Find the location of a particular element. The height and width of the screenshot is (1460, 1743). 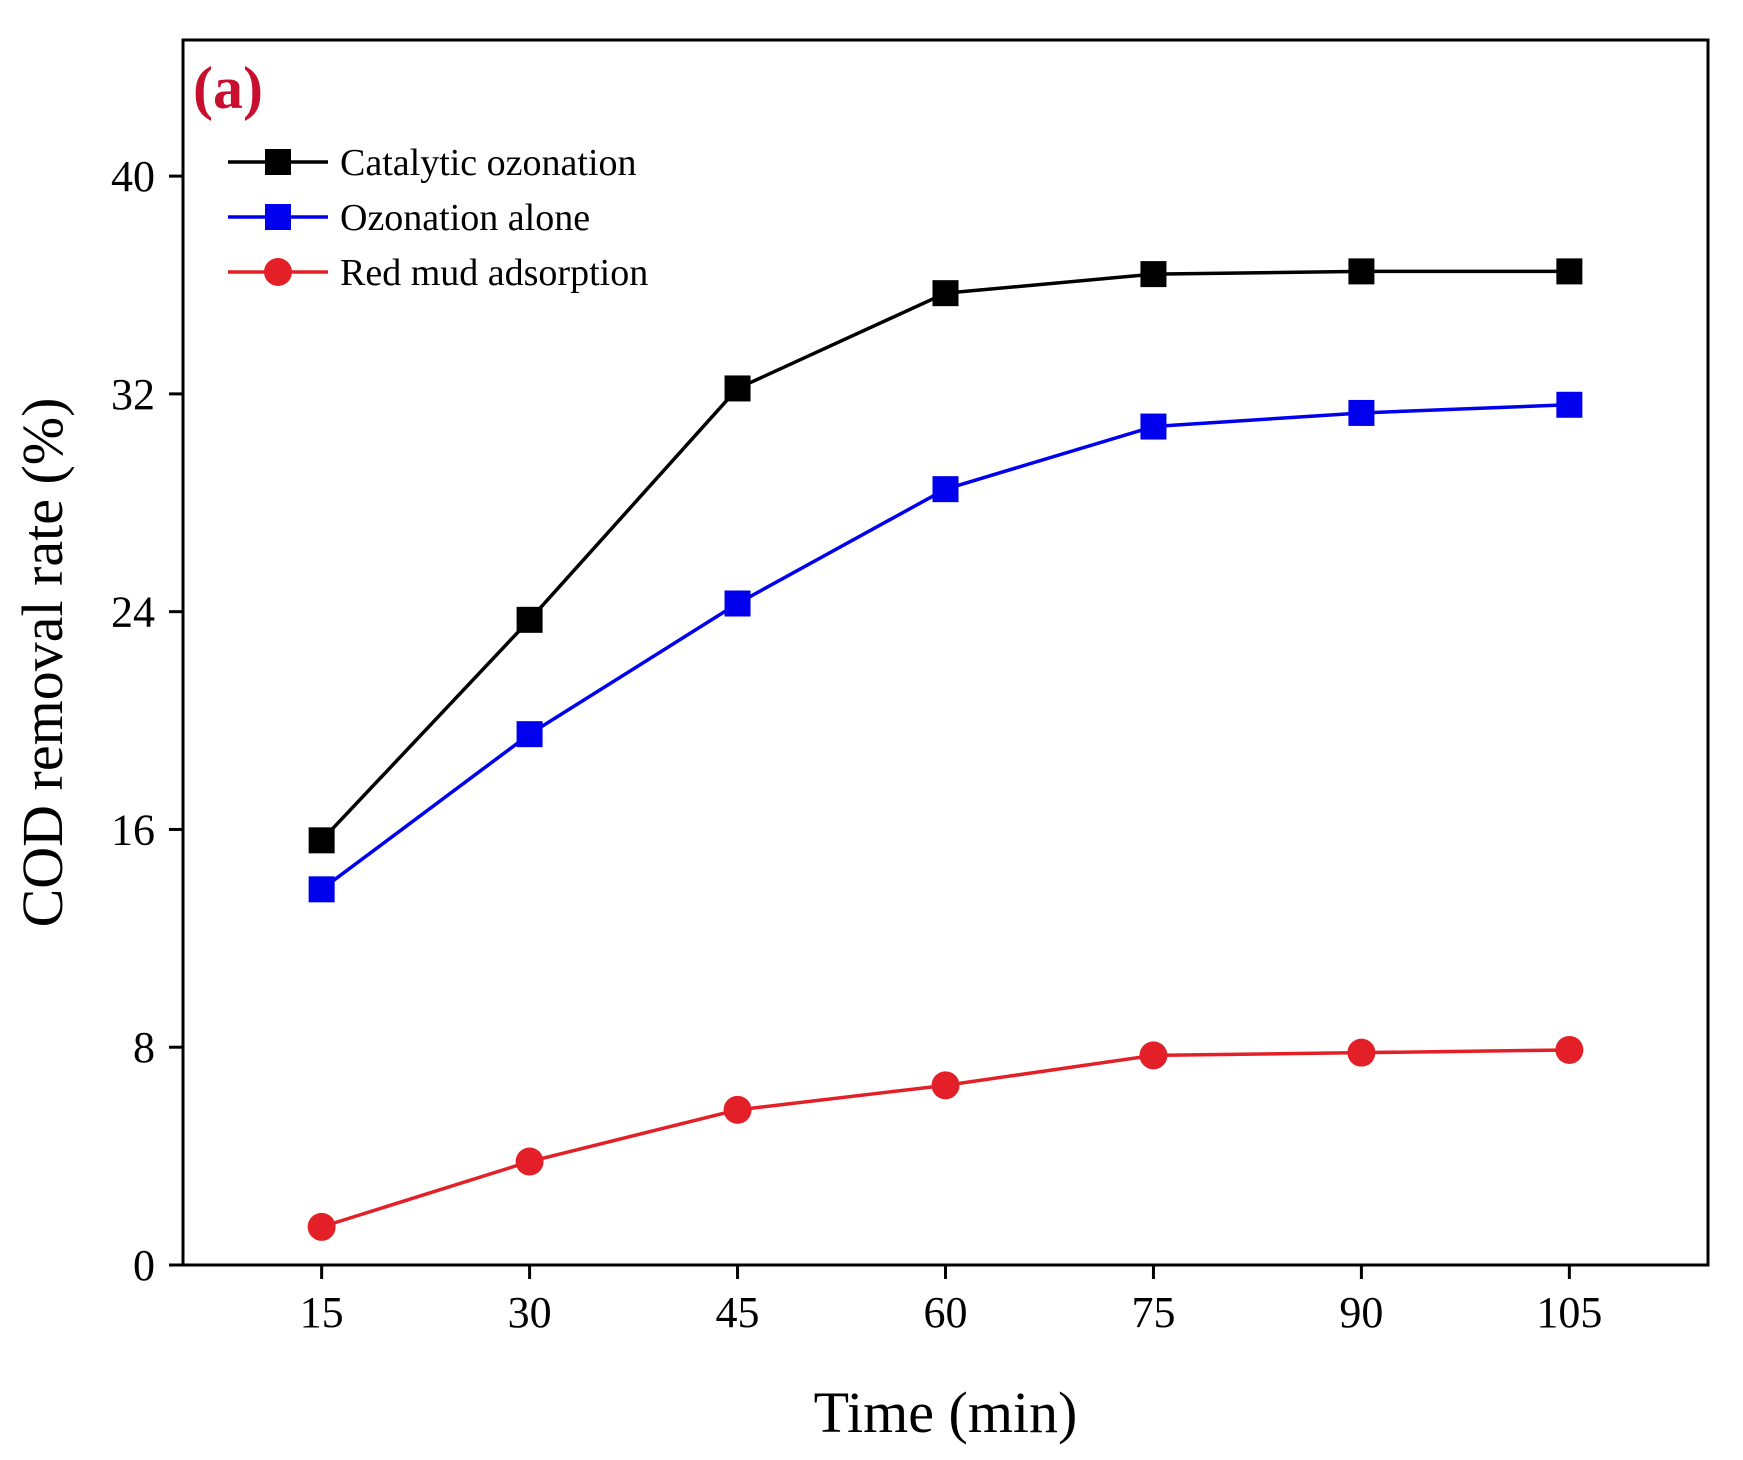

y-tick-label: 8 is located at coordinates (144, 1047).